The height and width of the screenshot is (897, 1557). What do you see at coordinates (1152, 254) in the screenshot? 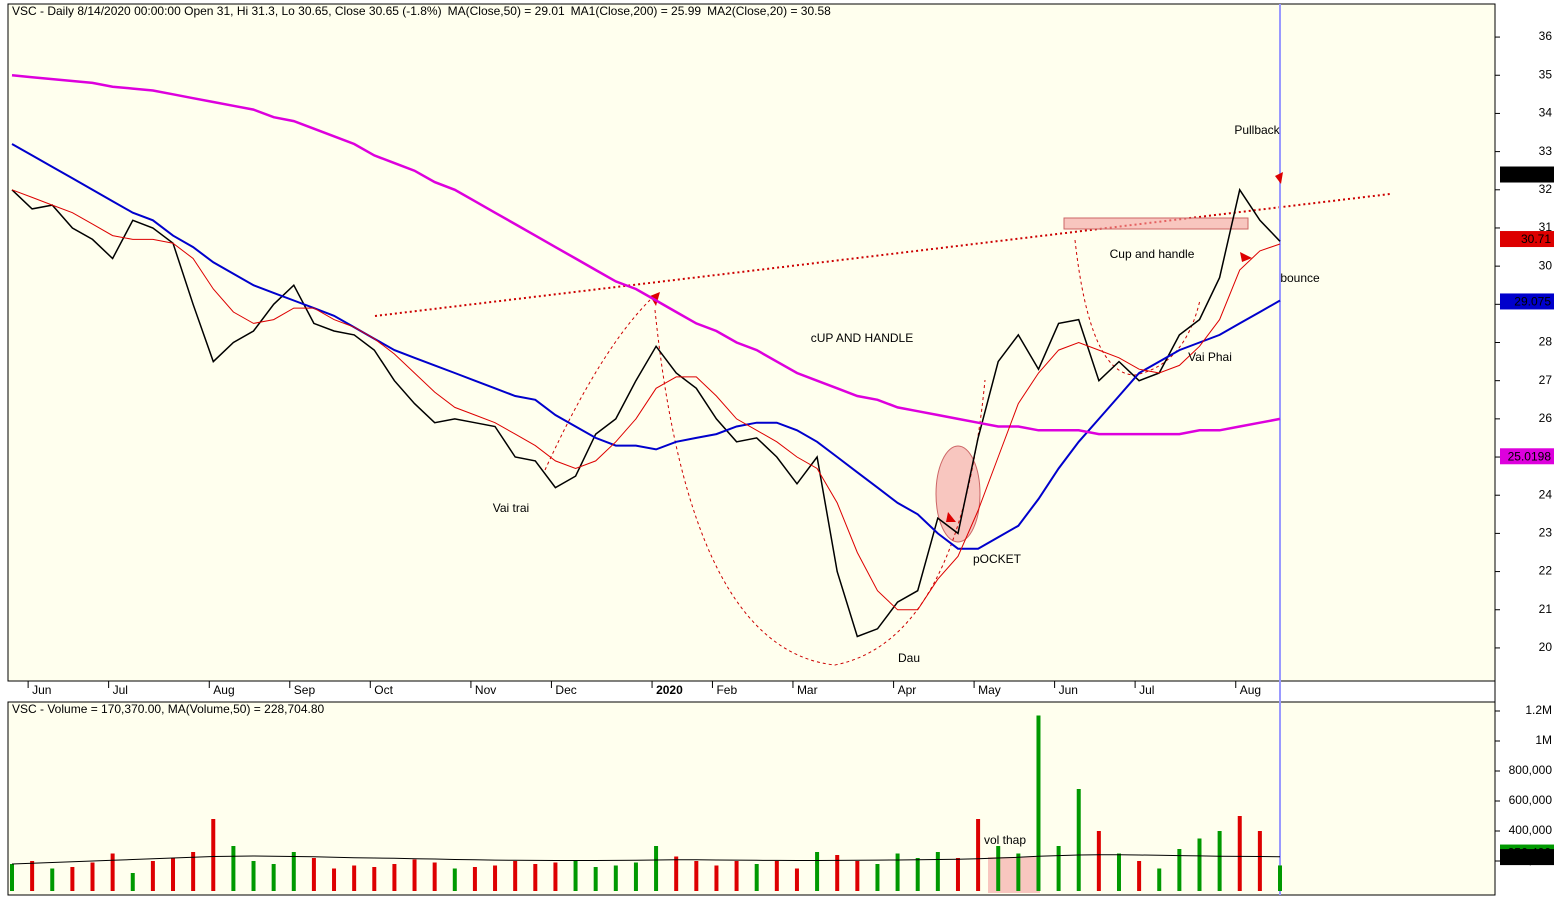
I see `annotation: Cup and handle` at bounding box center [1152, 254].